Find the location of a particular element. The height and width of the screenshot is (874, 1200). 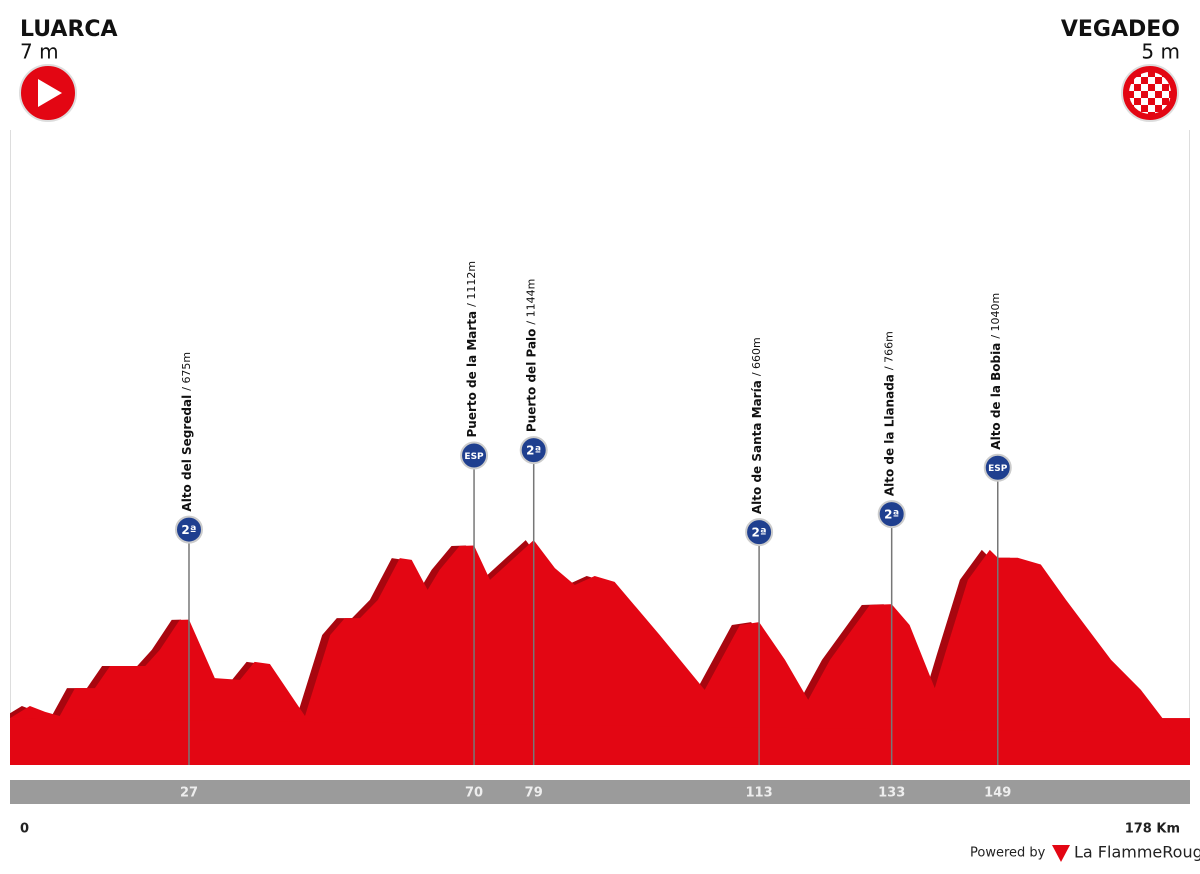

left-mask is located at coordinates (5, 450).